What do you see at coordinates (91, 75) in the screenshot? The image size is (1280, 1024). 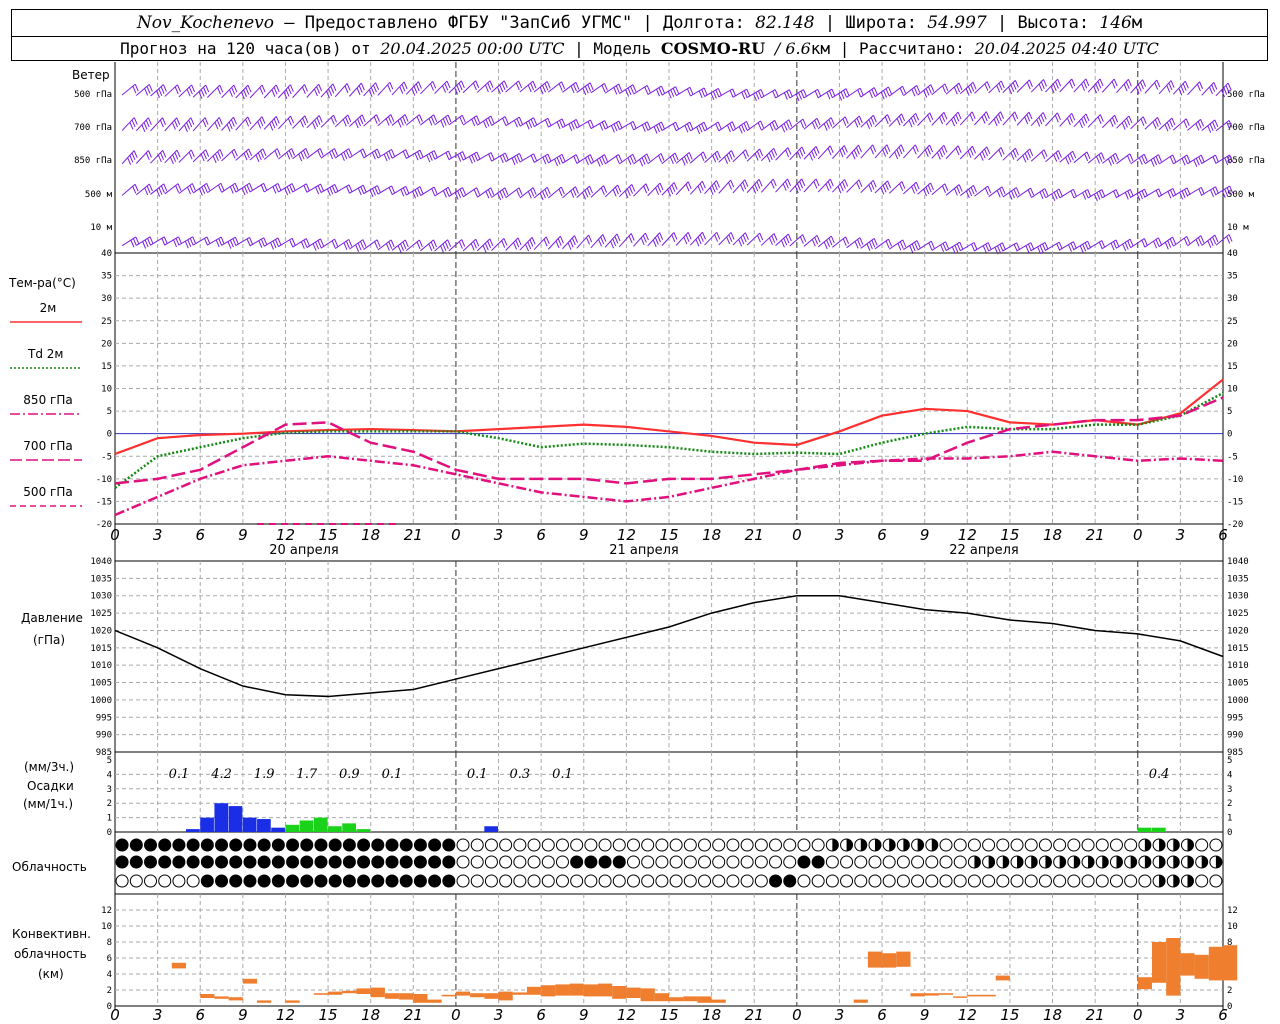 I see `wind-title: Ветер` at bounding box center [91, 75].